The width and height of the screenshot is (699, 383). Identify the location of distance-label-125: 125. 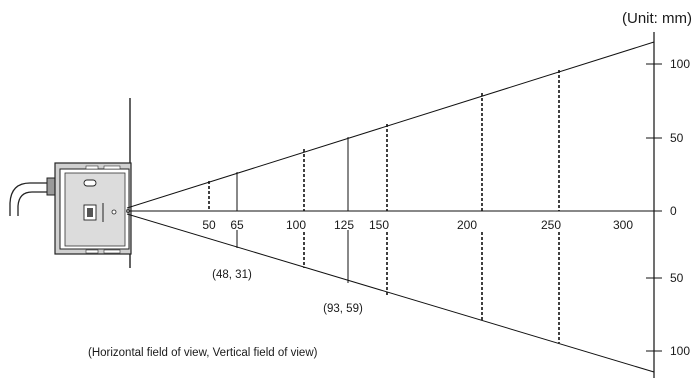
(344, 225).